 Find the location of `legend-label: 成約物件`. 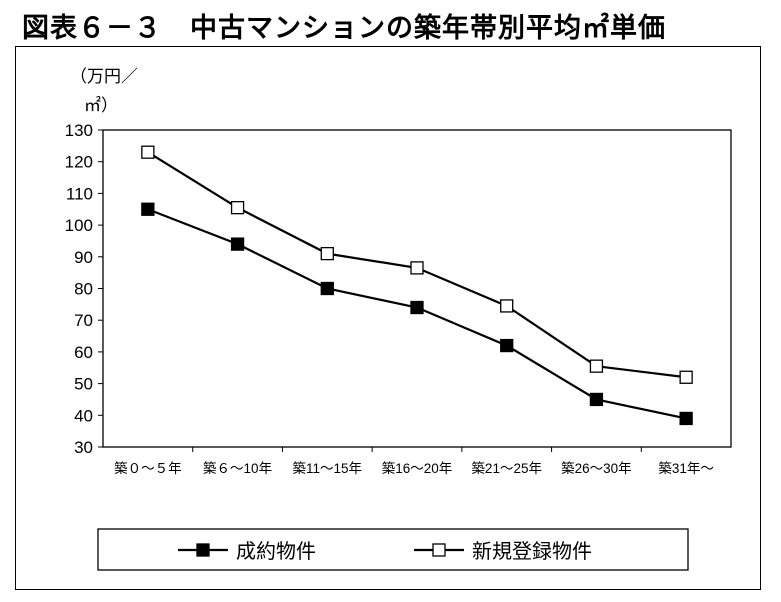

legend-label: 成約物件 is located at coordinates (276, 551).